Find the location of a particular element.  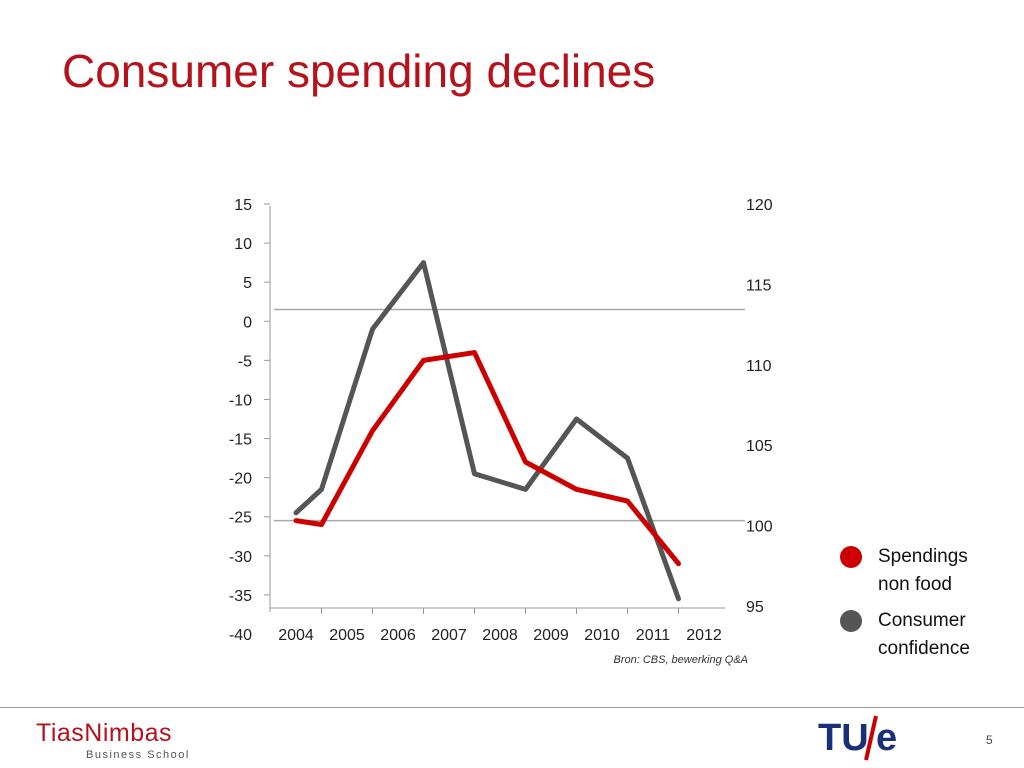

x-tick-label: 2007 is located at coordinates (449, 635).